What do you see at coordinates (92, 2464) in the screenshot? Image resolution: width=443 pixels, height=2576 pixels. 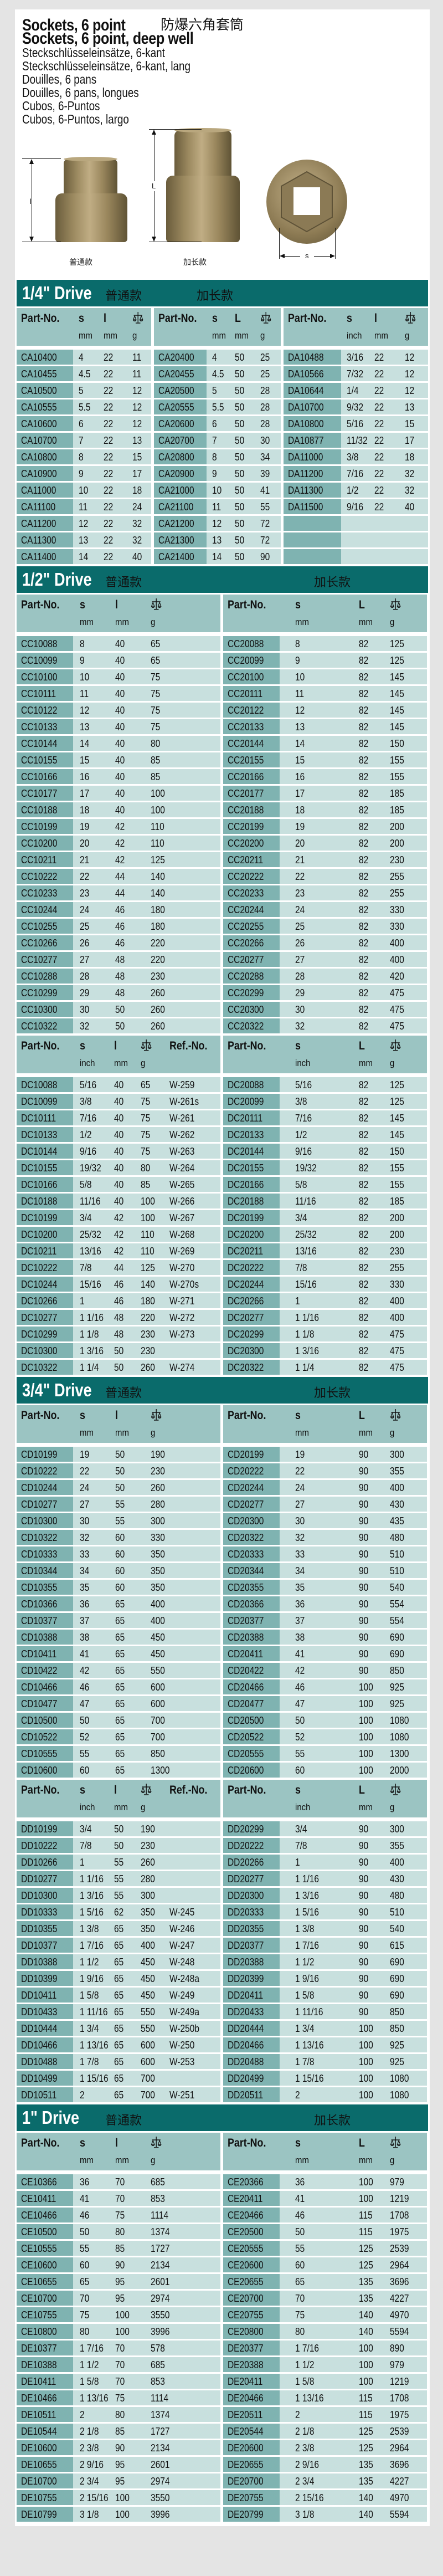 I see `cell-value: 2 9/16` at bounding box center [92, 2464].